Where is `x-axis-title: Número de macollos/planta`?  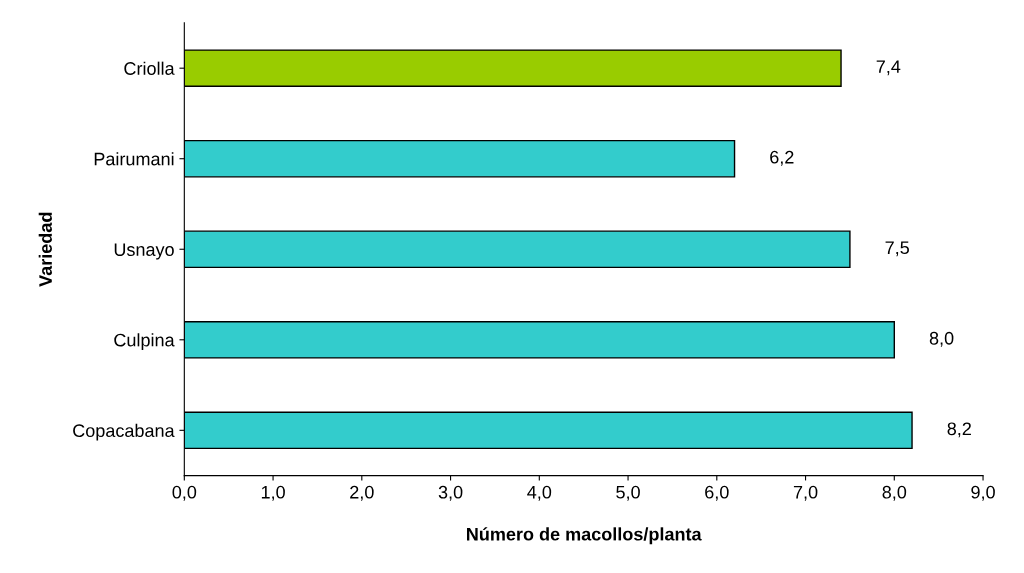 x-axis-title: Número de macollos/planta is located at coordinates (584, 536).